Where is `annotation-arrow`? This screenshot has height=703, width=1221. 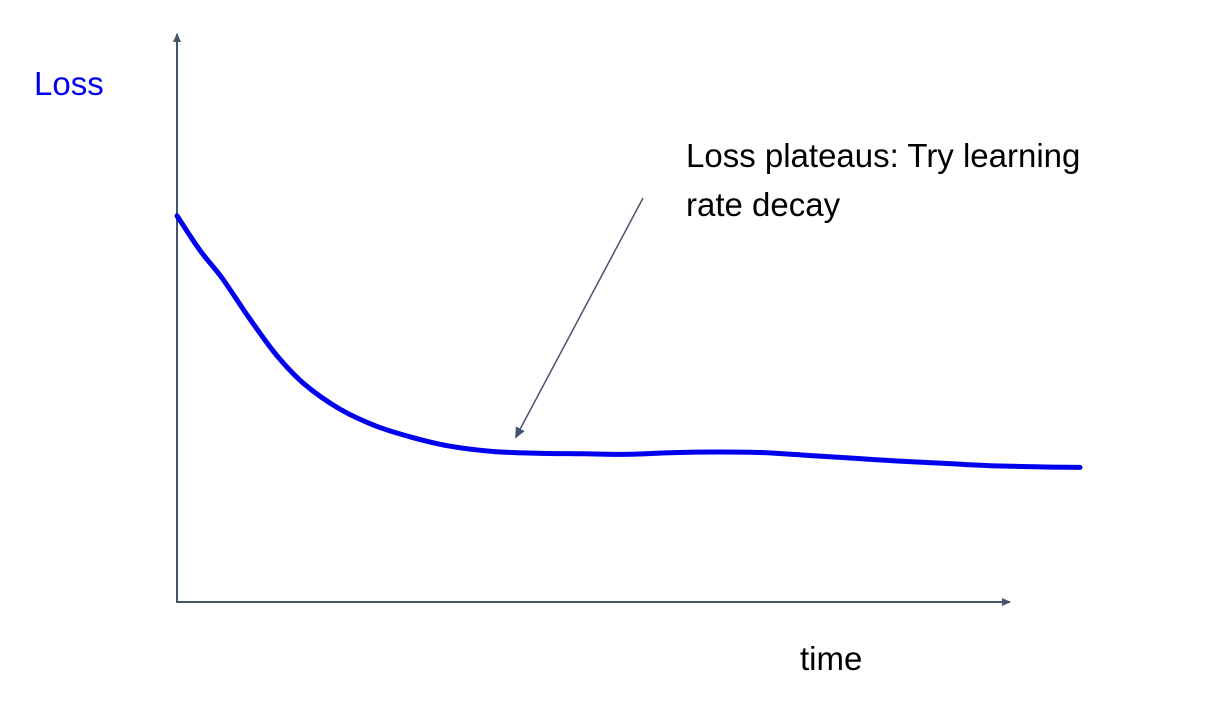
annotation-arrow is located at coordinates (579, 318).